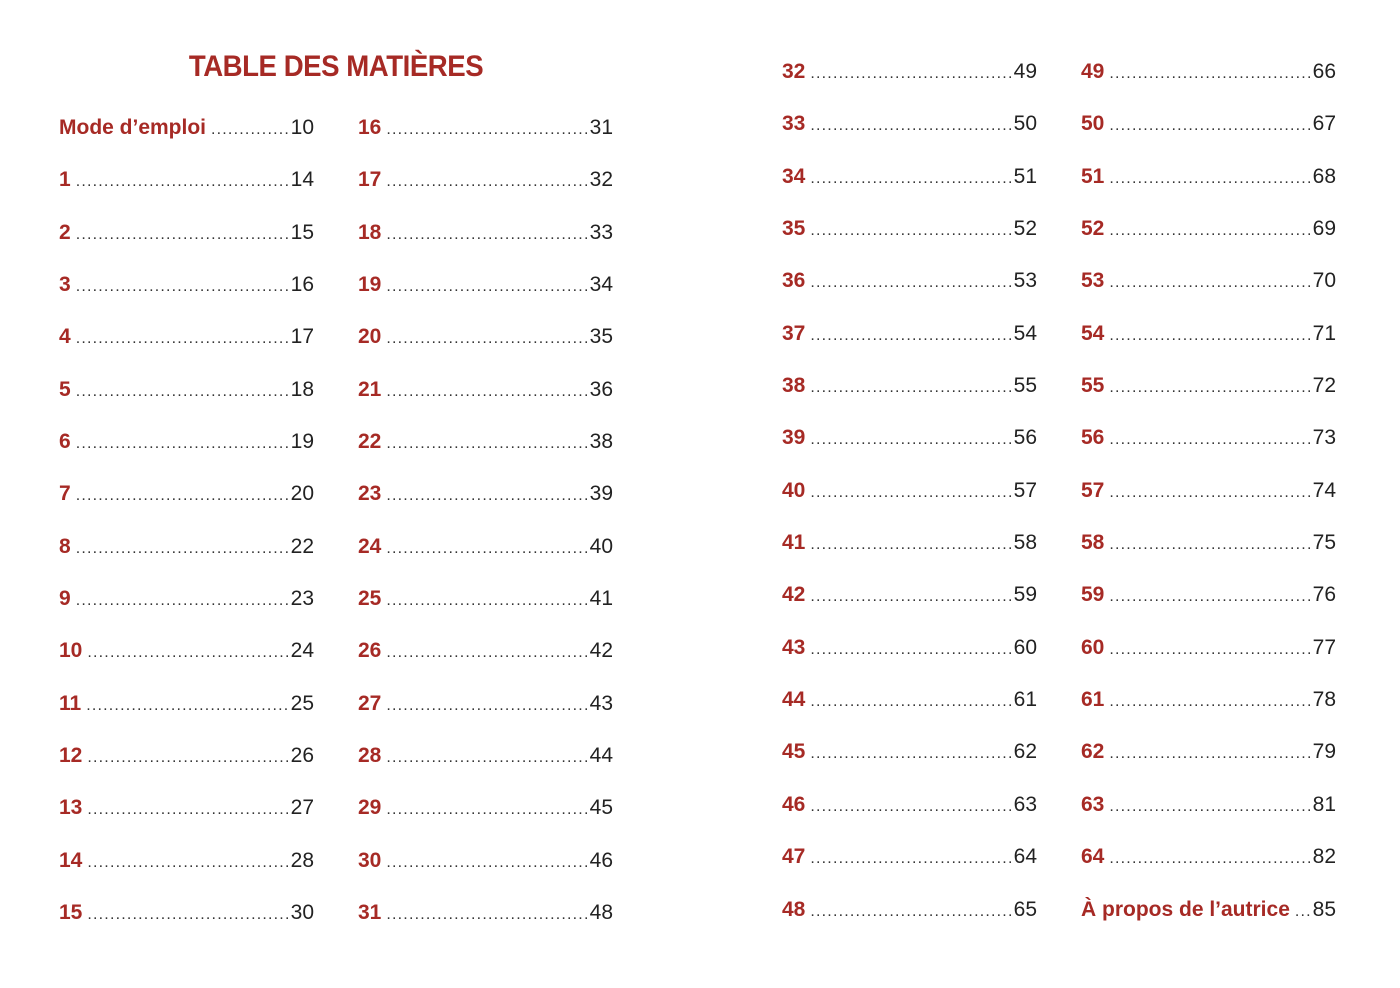 This screenshot has width=1400, height=988. I want to click on toc-entry-page: 17, so click(302, 337).